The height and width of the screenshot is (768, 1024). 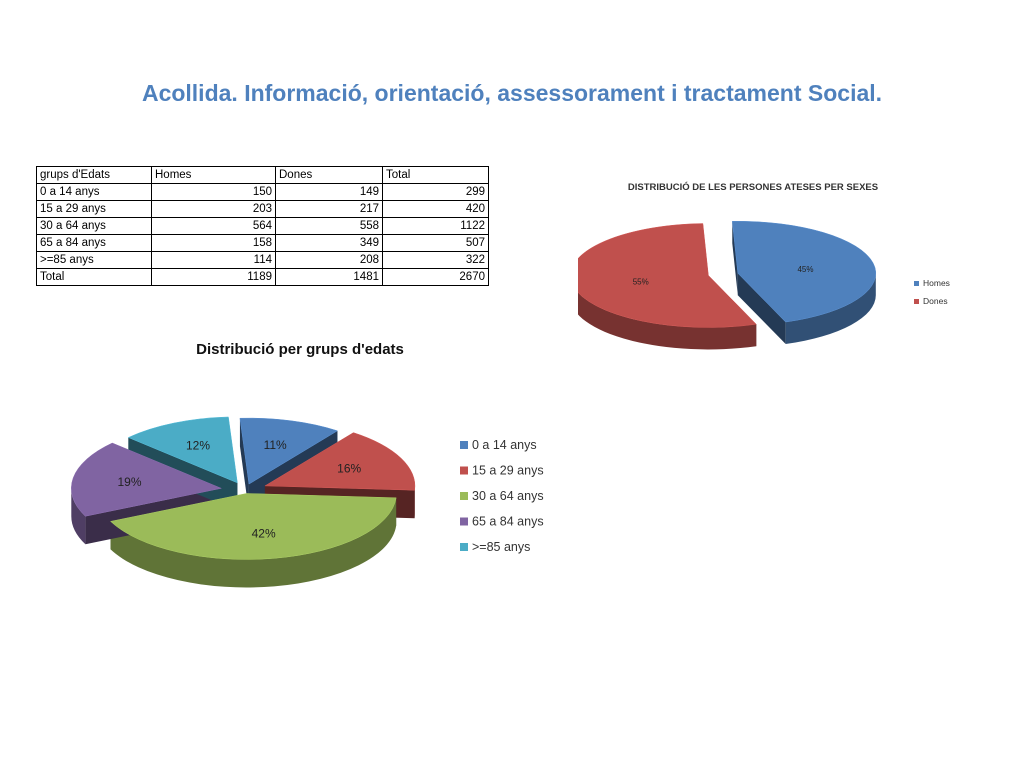 What do you see at coordinates (94, 192) in the screenshot?
I see `table-cell: 0 a 14 anys` at bounding box center [94, 192].